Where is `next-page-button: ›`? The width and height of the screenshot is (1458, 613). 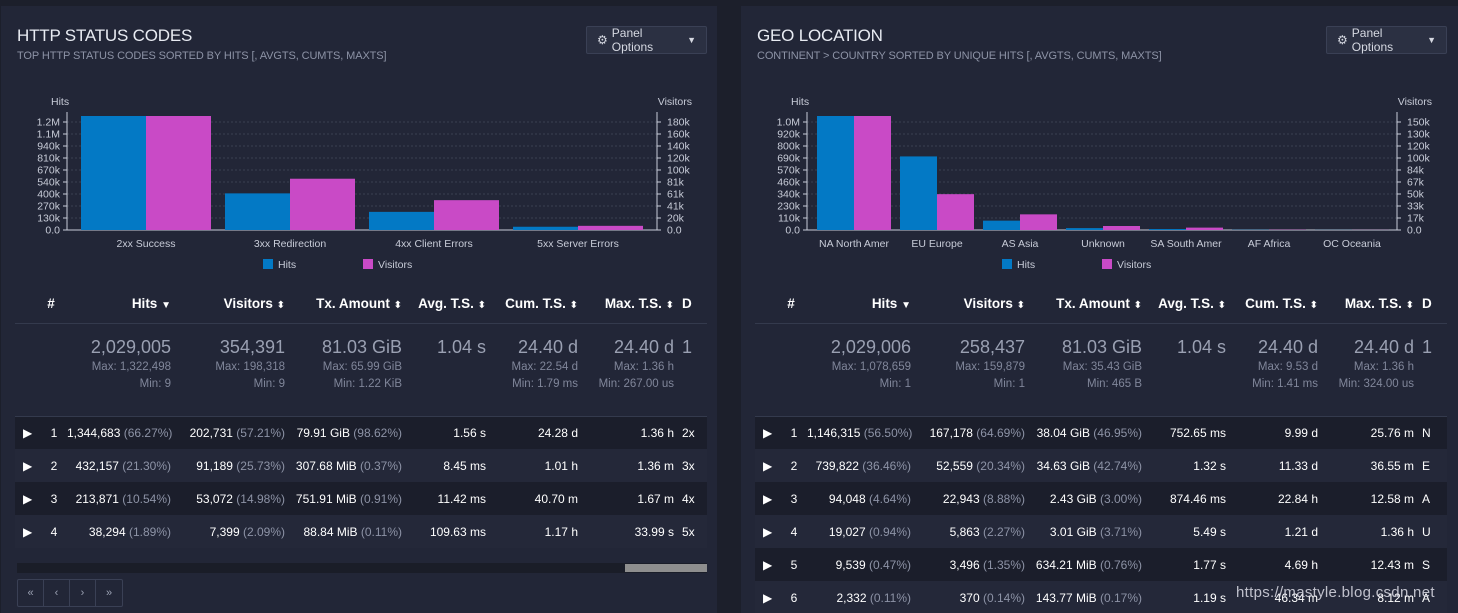
next-page-button: › is located at coordinates (83, 593).